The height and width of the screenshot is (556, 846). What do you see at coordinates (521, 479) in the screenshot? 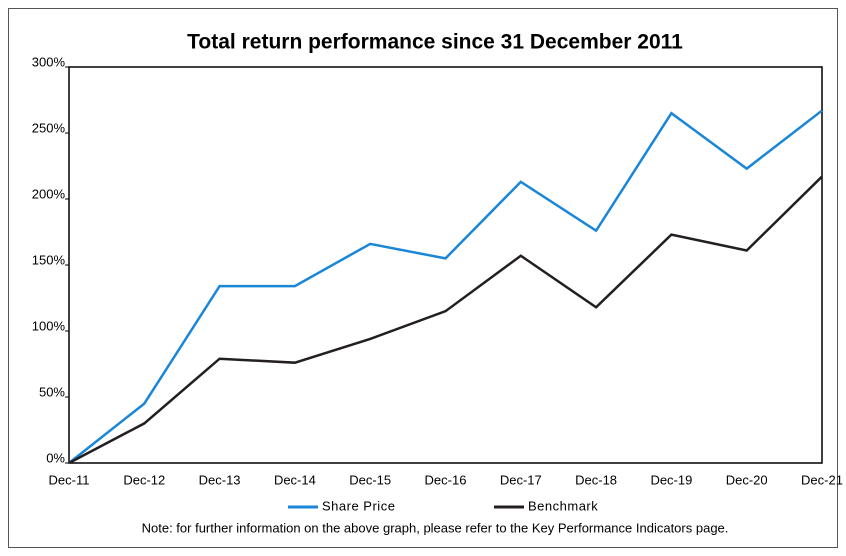
I see `x-tick-label: Dec-17` at bounding box center [521, 479].